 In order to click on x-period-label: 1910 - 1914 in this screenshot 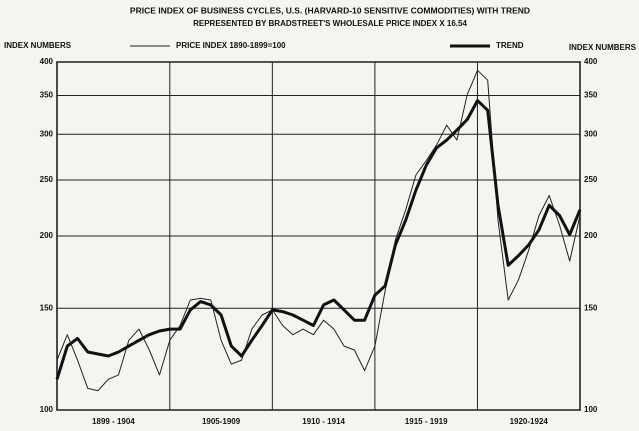, I will do `click(323, 421)`.